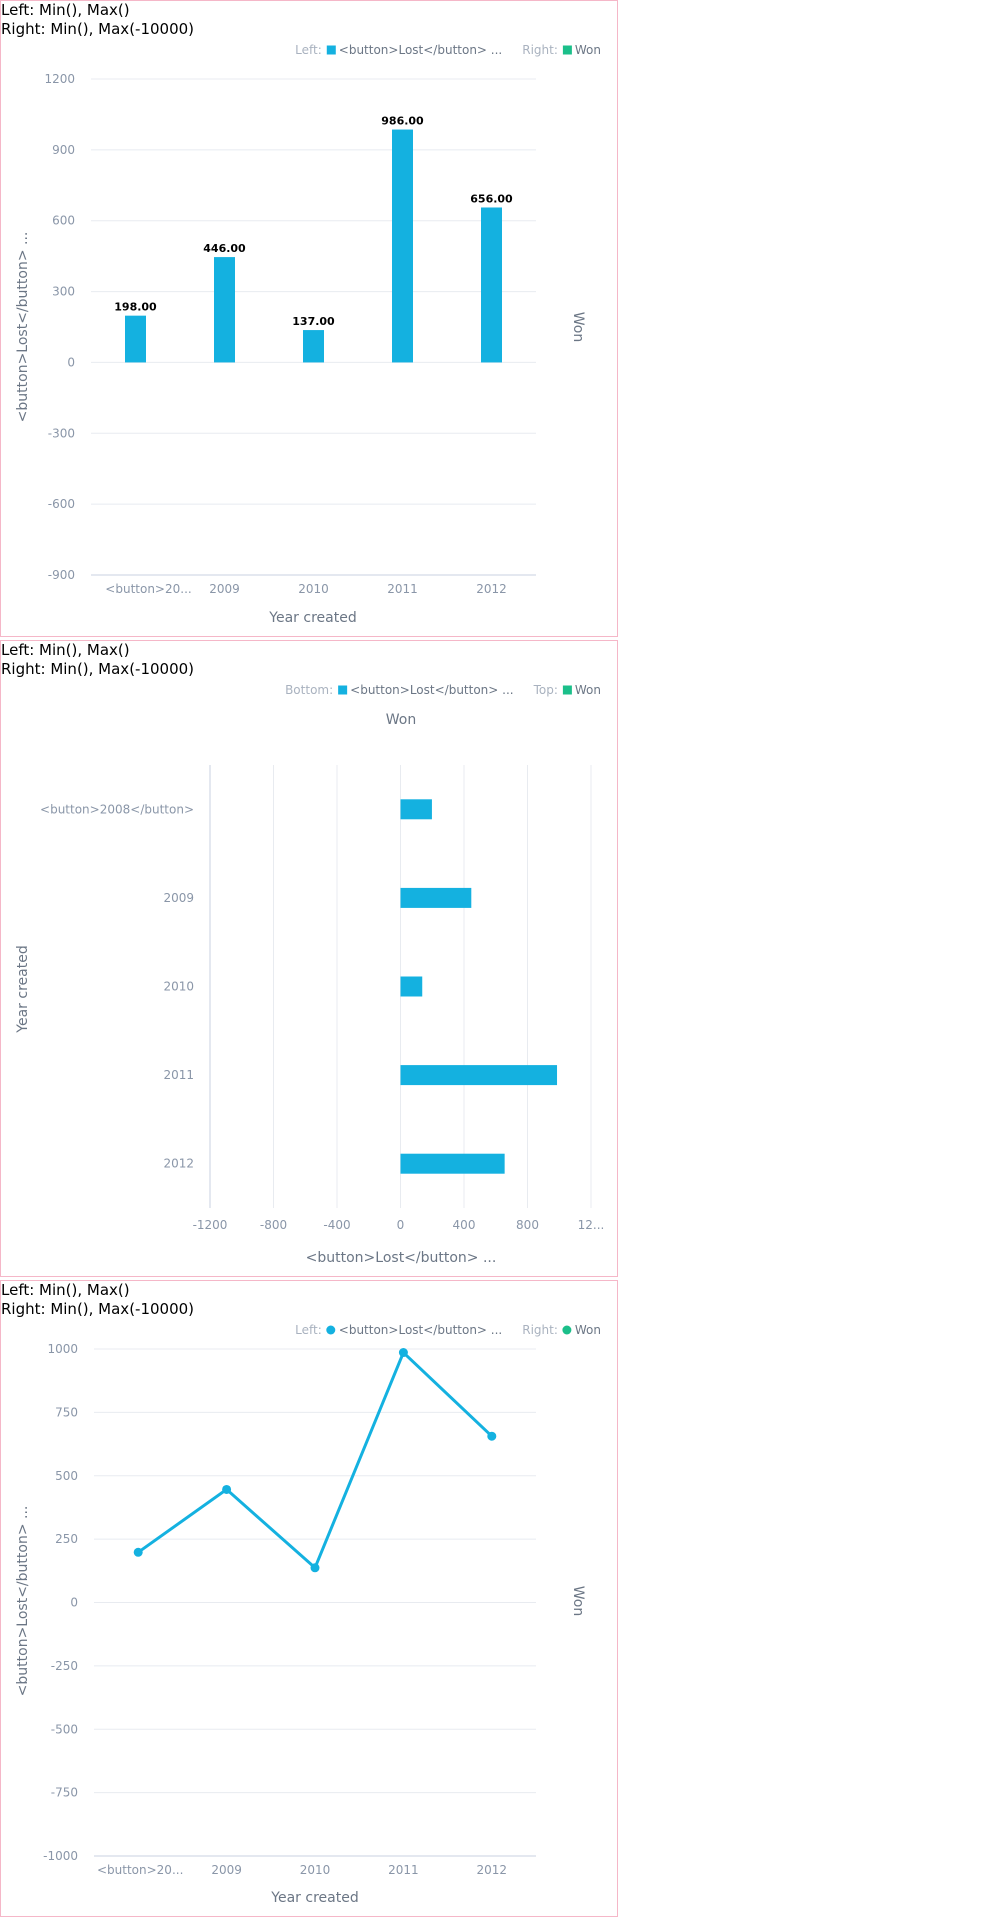  What do you see at coordinates (273, 1225) in the screenshot?
I see `x-tick-label: -800` at bounding box center [273, 1225].